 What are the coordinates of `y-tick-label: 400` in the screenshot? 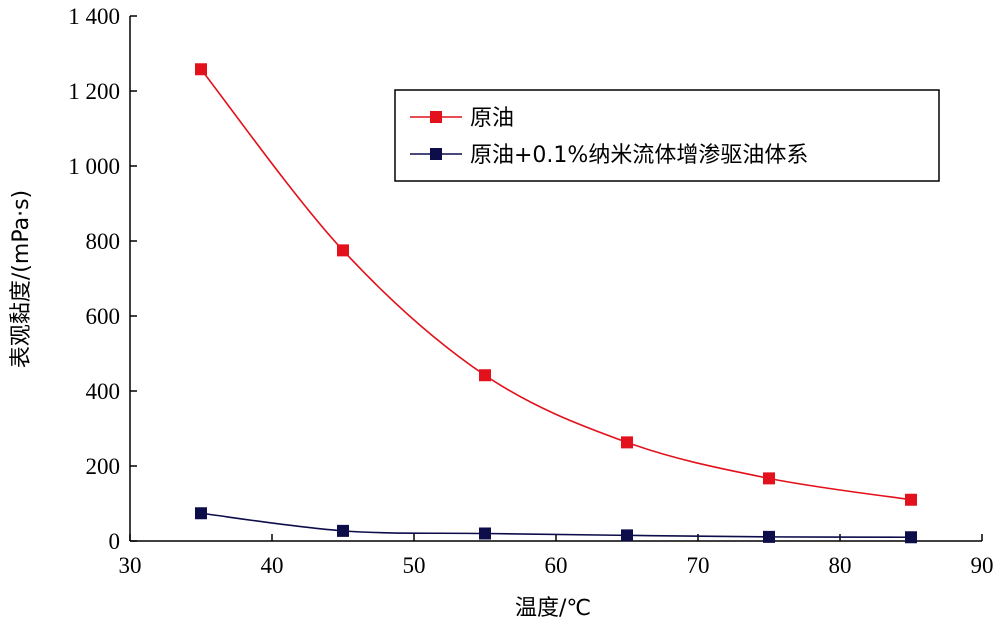 It's located at (103, 391).